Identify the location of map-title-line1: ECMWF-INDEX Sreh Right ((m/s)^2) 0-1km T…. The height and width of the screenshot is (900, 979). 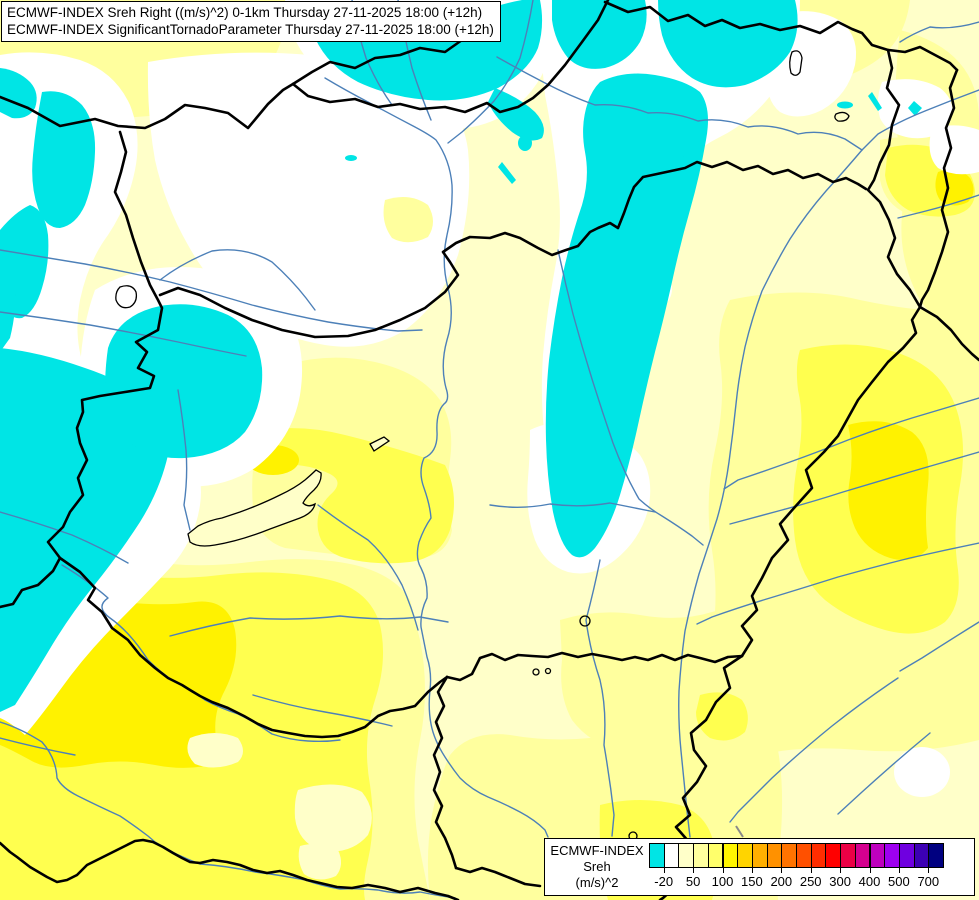
(245, 12).